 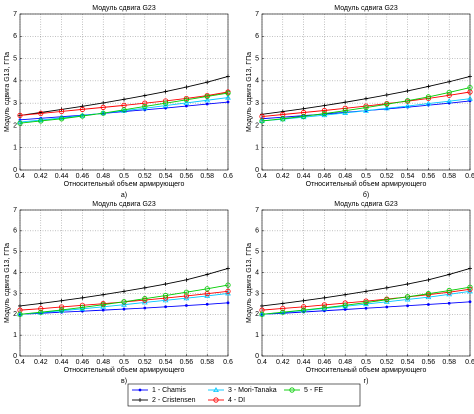 I want to click on caption: в), so click(x=124, y=381).